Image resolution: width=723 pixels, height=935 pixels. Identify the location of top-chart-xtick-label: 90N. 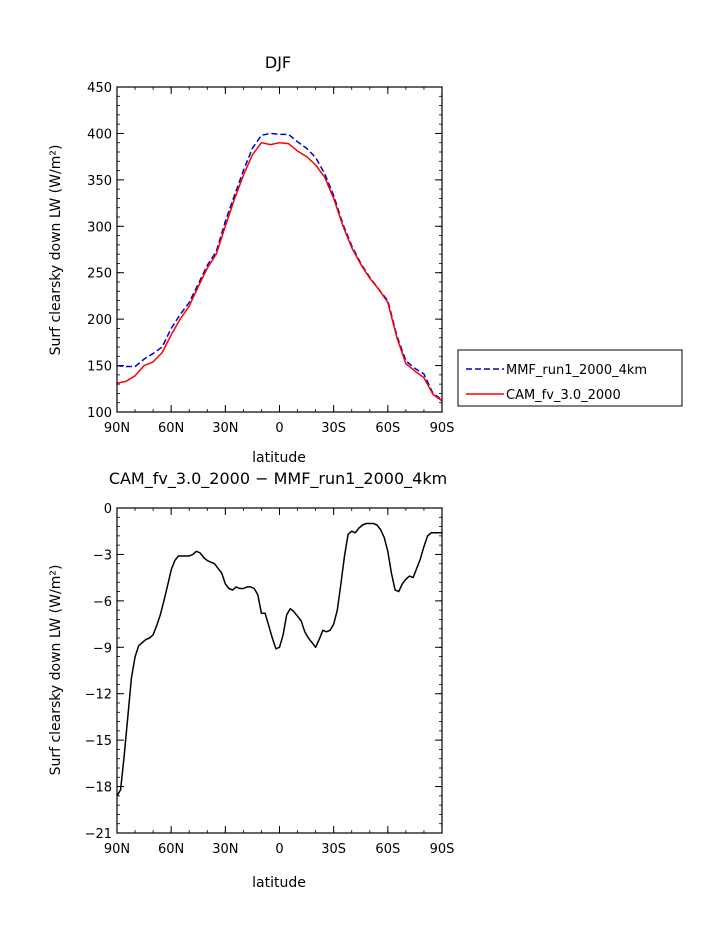
(117, 428).